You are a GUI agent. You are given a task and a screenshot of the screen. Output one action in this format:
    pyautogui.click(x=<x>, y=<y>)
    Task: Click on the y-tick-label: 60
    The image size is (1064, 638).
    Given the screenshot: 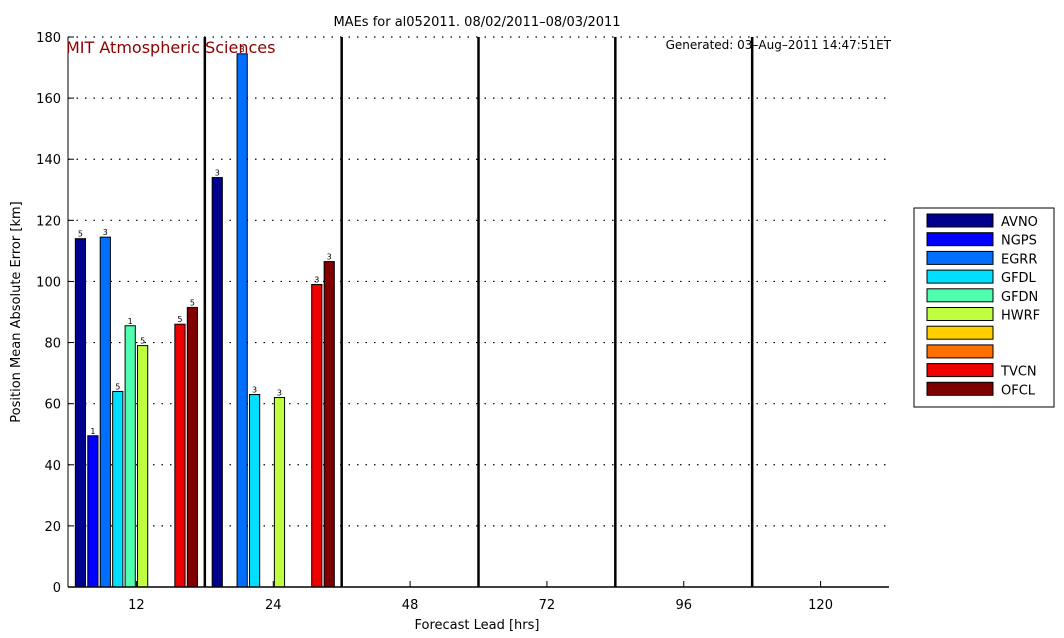 What is the action you would take?
    pyautogui.click(x=52, y=405)
    